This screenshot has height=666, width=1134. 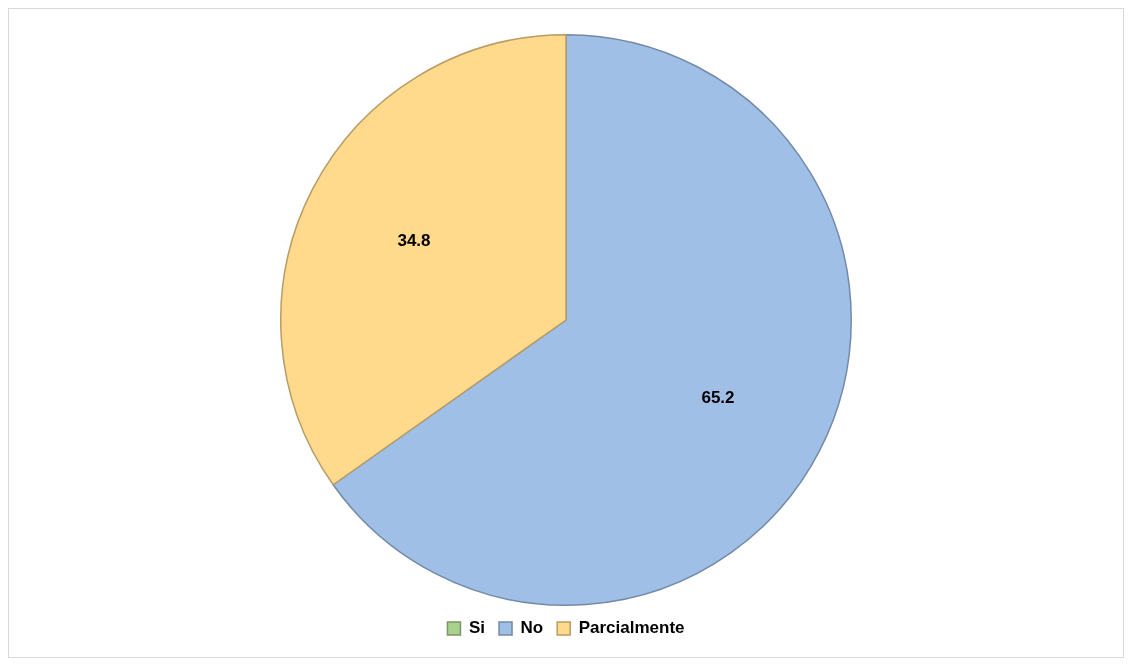 I want to click on data-label: 65.2, so click(x=718, y=398).